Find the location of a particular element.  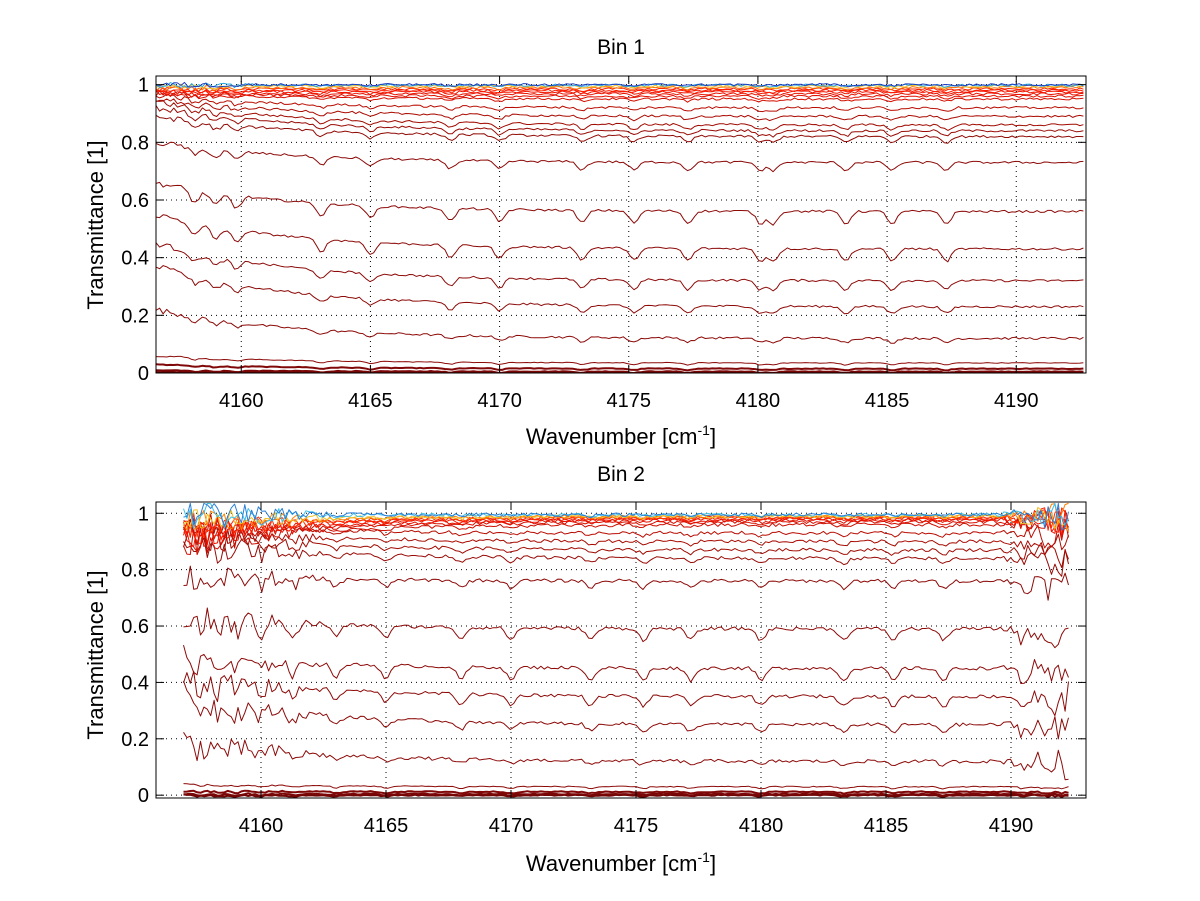

subplot-title: Bin 1 is located at coordinates (621, 47).